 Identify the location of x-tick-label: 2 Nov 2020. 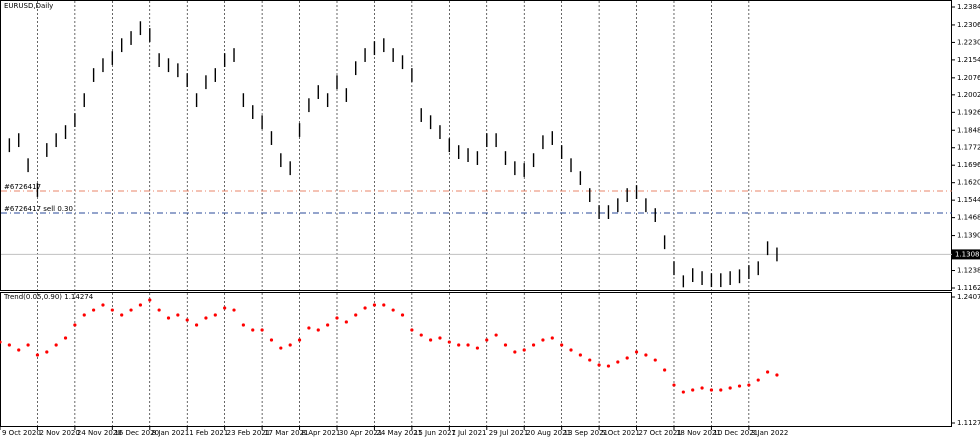
(59, 433).